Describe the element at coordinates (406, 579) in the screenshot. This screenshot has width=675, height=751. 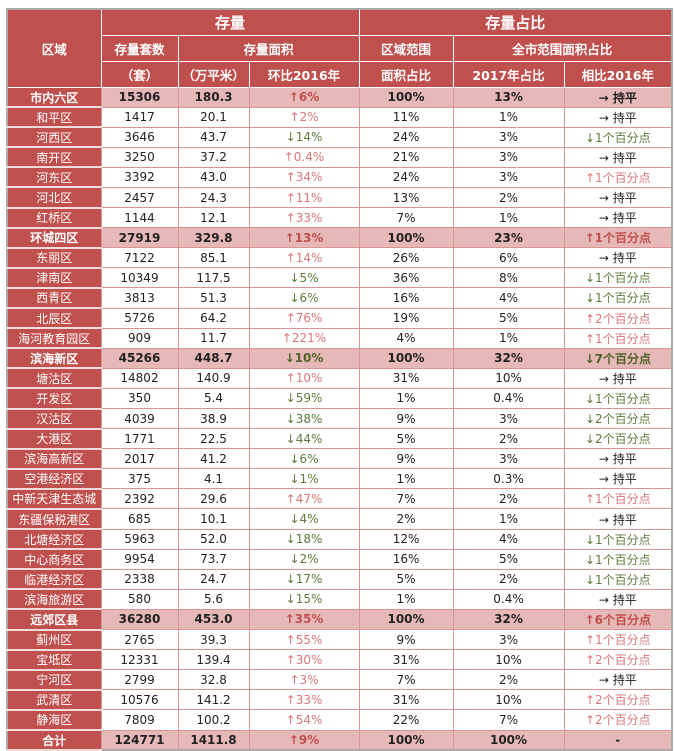
I see `region-share-cell: 5%` at that location.